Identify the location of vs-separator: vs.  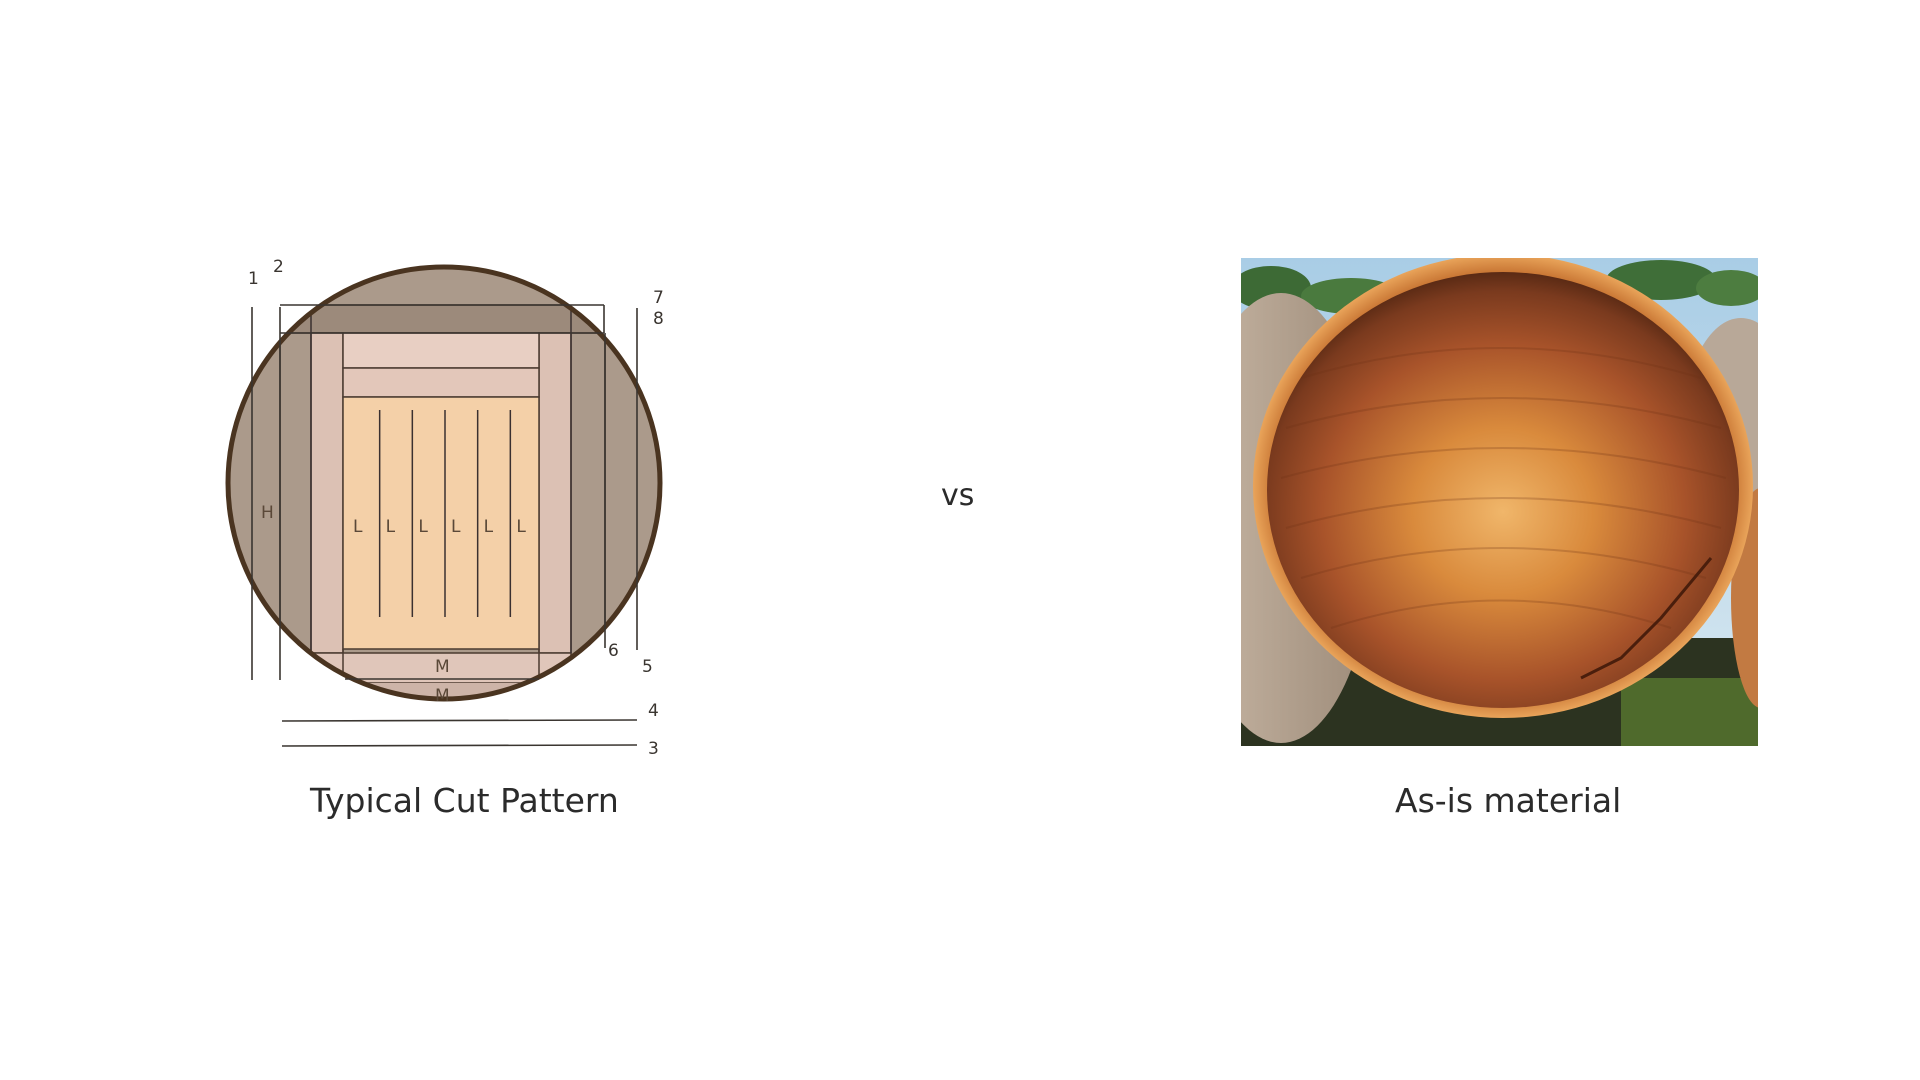
(958, 495).